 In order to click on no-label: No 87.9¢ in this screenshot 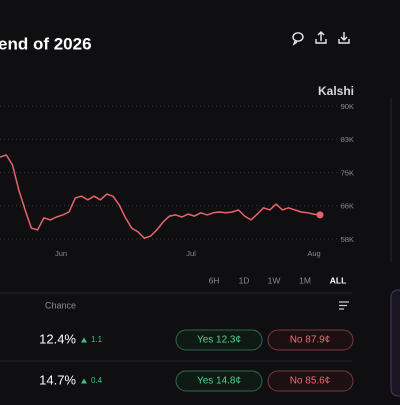, I will do `click(310, 340)`.